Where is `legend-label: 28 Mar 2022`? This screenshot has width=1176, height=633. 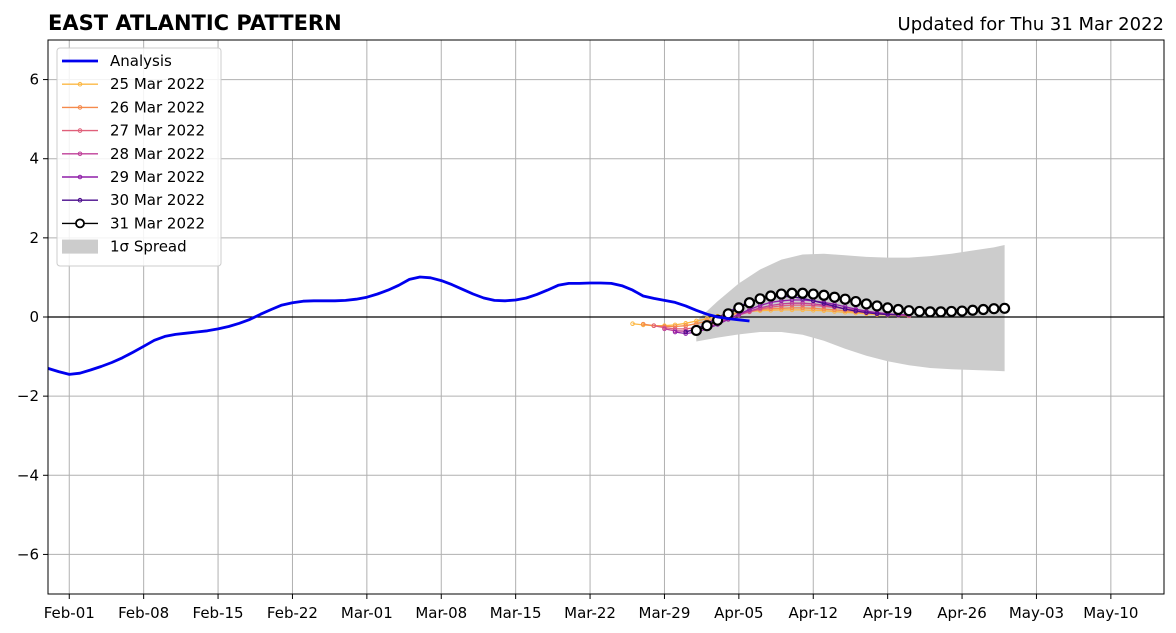
legend-label: 28 Mar 2022 is located at coordinates (157, 154).